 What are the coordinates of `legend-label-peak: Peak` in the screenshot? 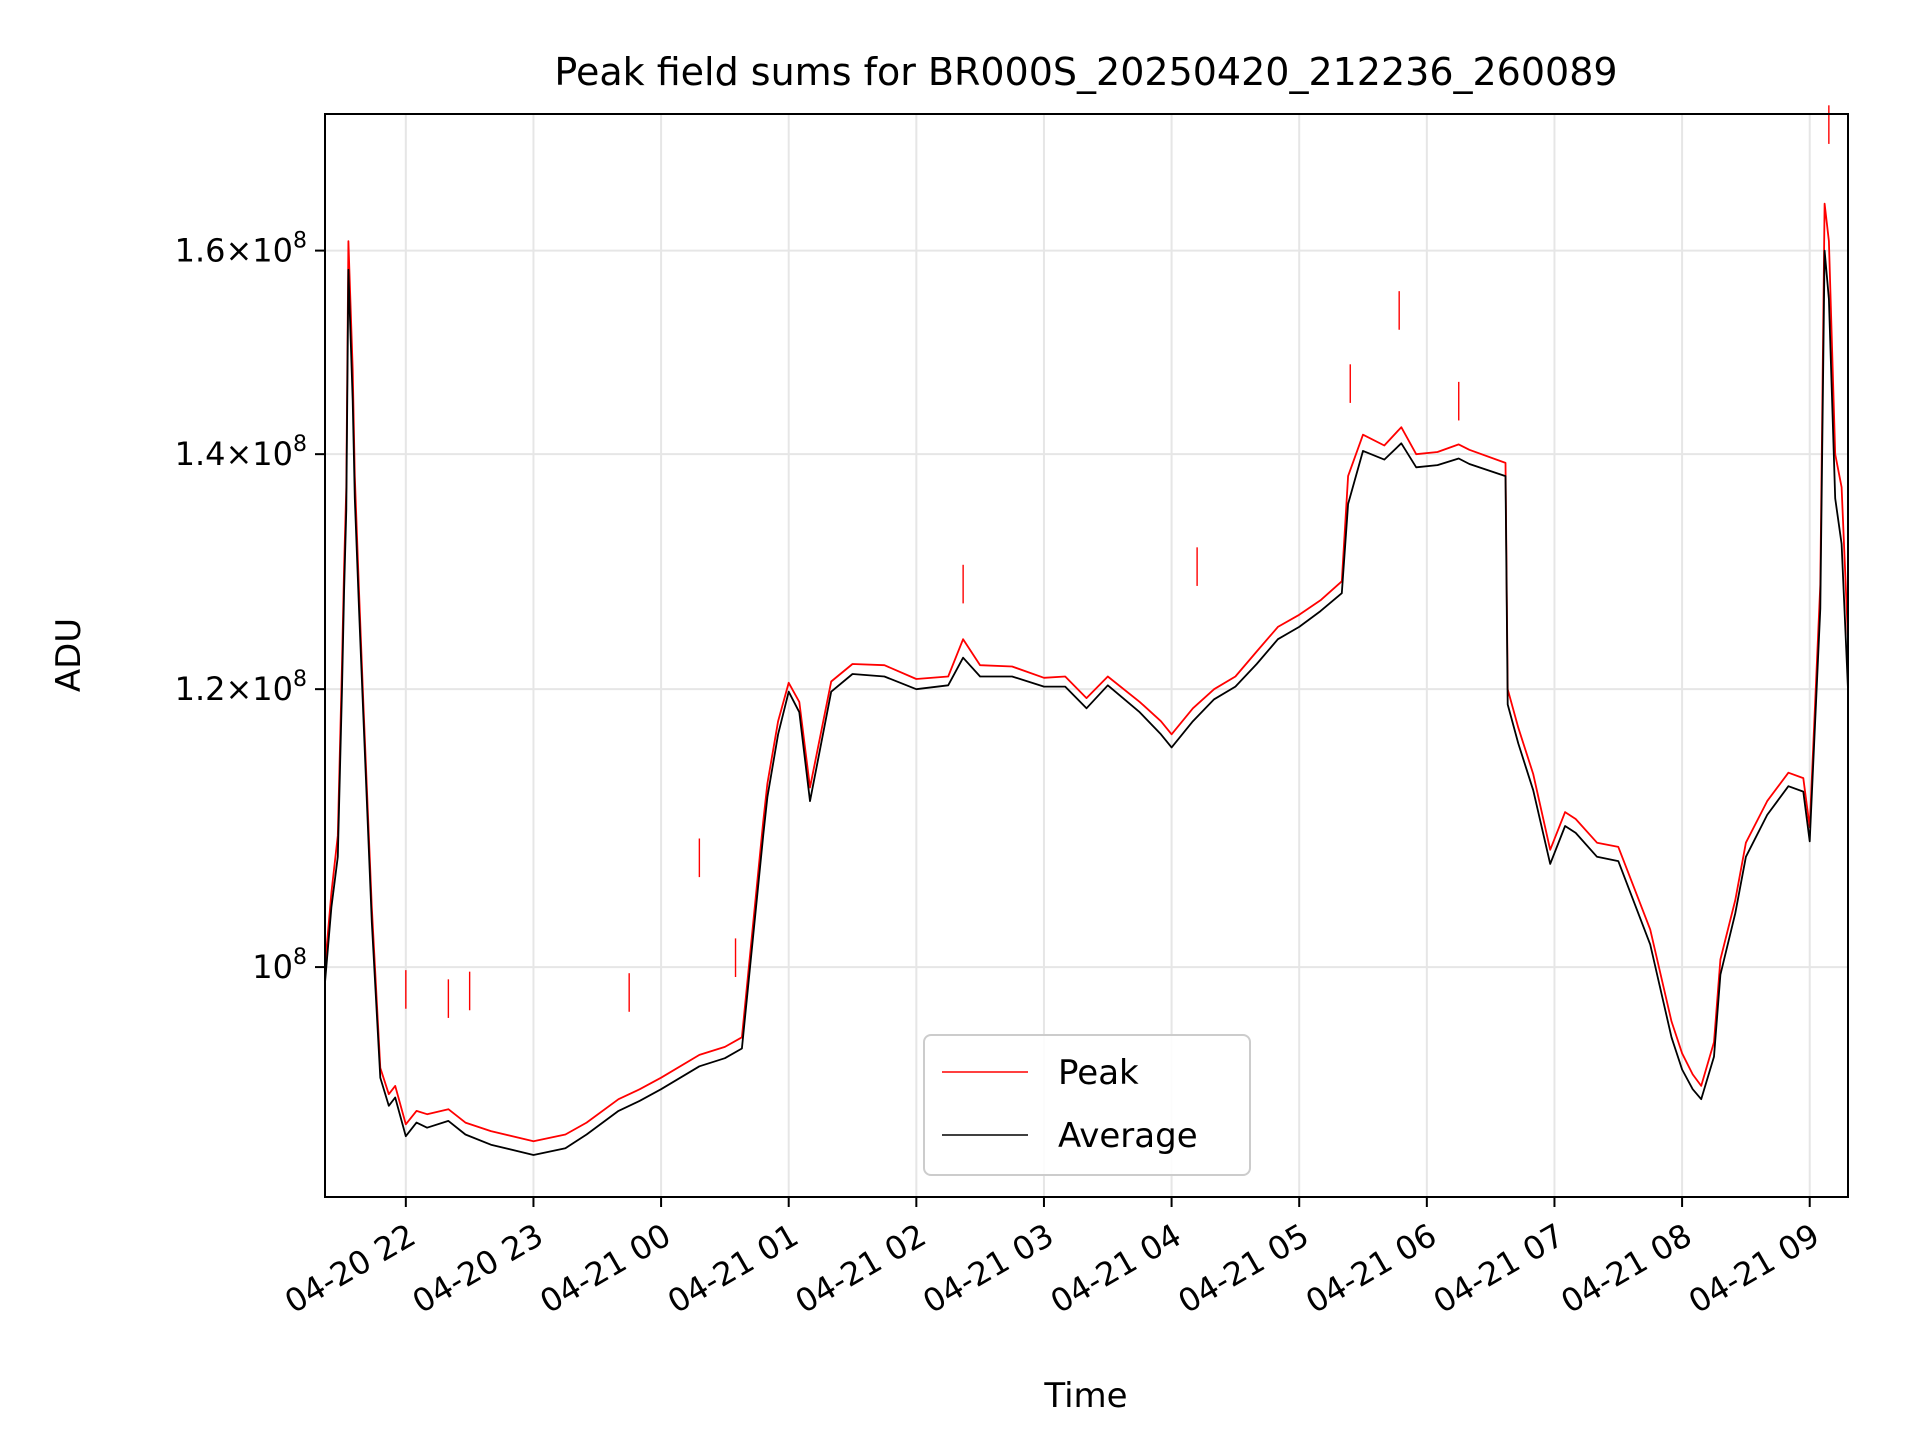 It's located at (1098, 1073).